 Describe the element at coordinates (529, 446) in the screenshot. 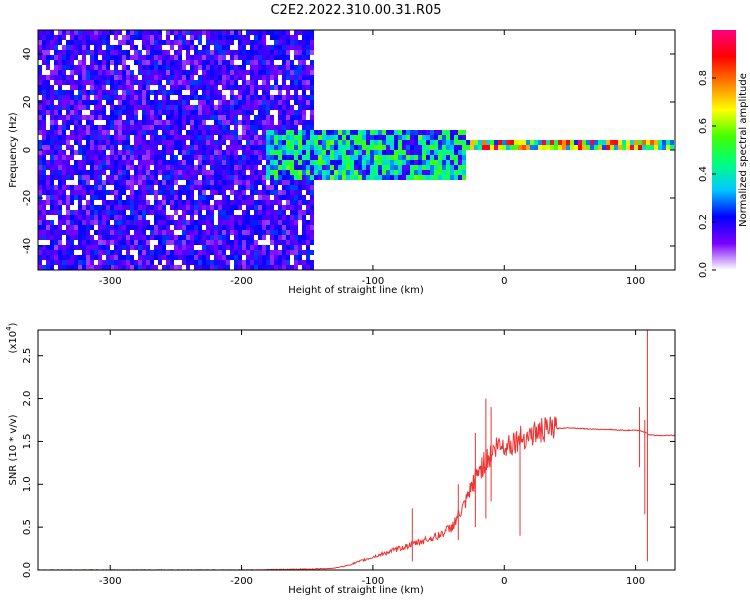

I see `snr-spikes` at that location.